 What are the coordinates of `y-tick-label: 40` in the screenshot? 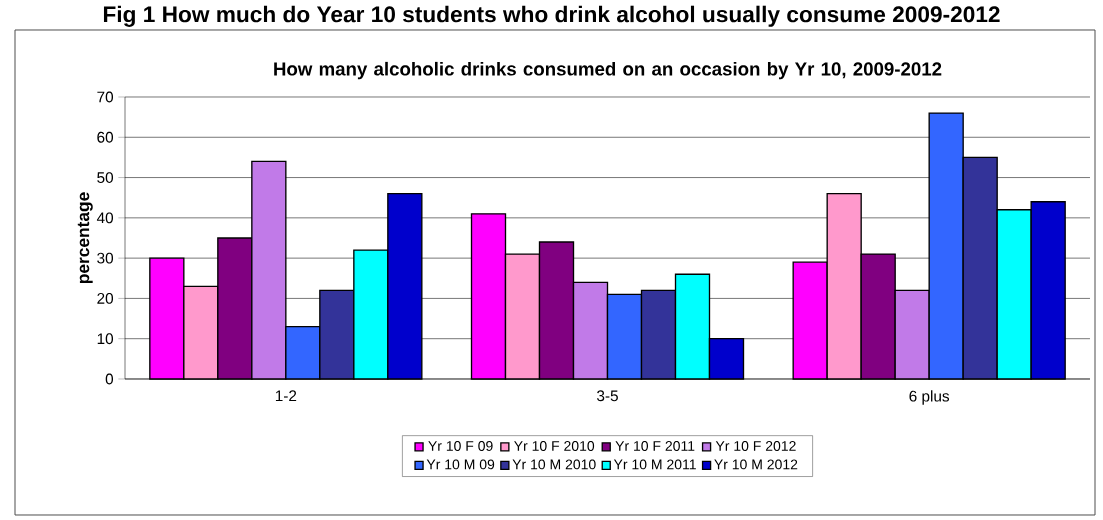 It's located at (105, 218).